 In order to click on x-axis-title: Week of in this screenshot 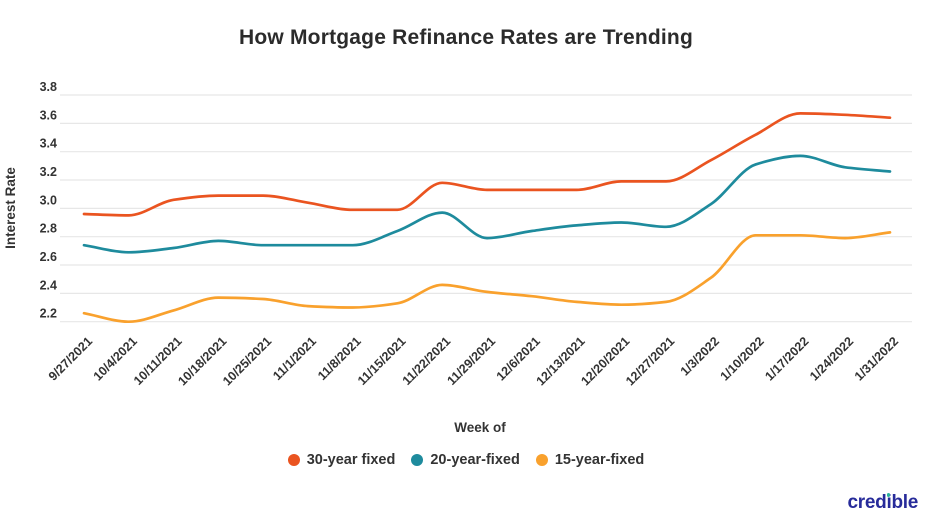, I will do `click(480, 427)`.